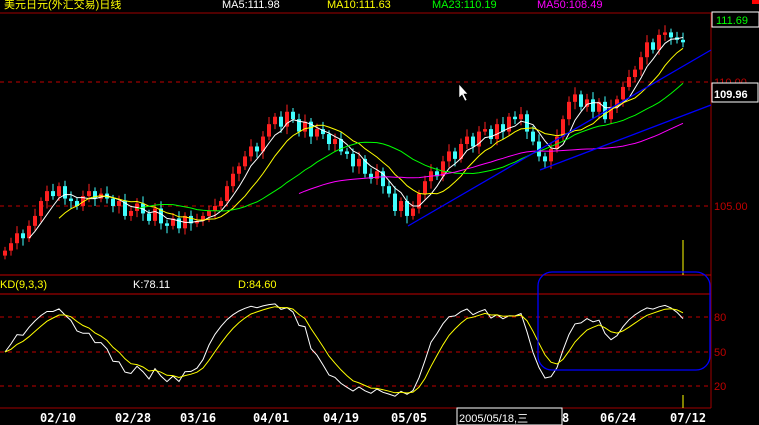 The height and width of the screenshot is (425, 759). What do you see at coordinates (569, 5) in the screenshot?
I see `ma50-label: MA50:108.49` at bounding box center [569, 5].